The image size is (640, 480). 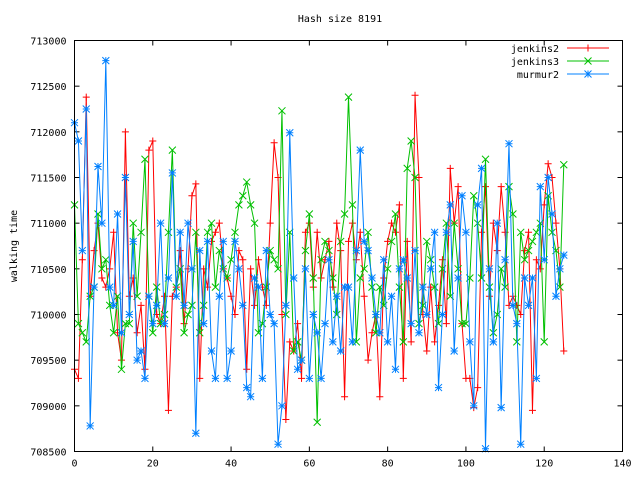 What do you see at coordinates (48, 224) in the screenshot?
I see `y-tick-label: 711000` at bounding box center [48, 224].